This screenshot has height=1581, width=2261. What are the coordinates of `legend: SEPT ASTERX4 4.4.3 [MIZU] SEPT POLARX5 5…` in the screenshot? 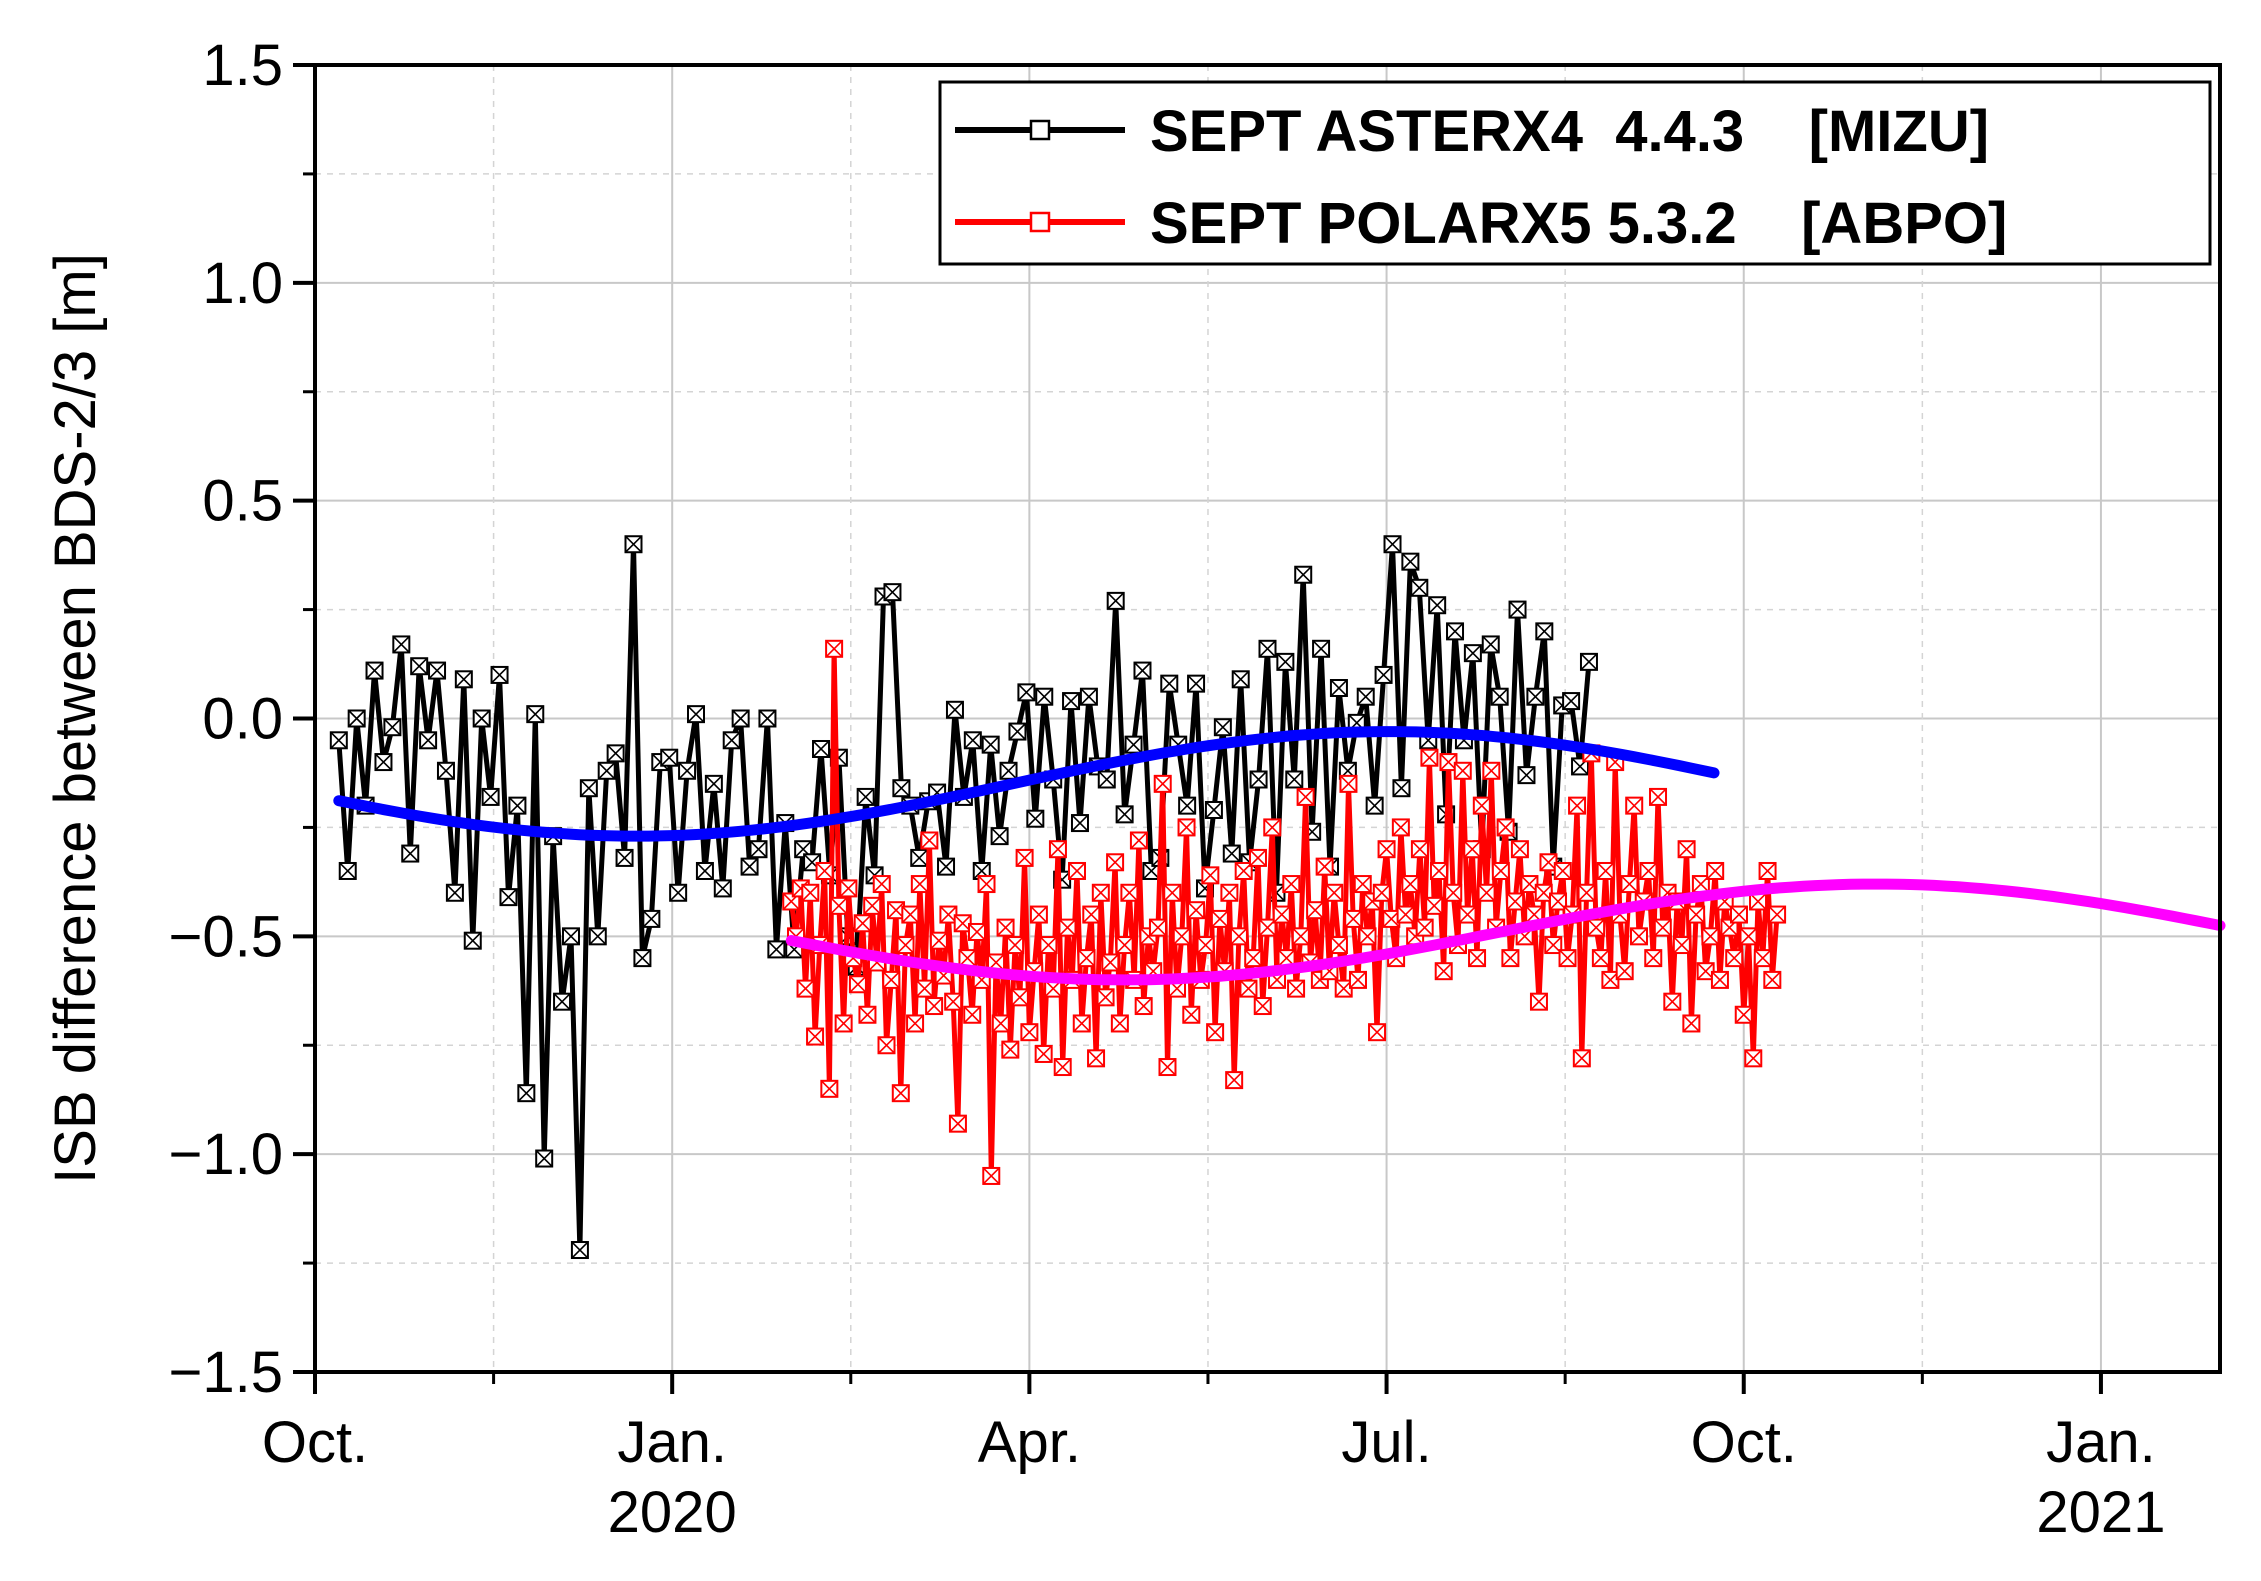 It's located at (1575, 173).